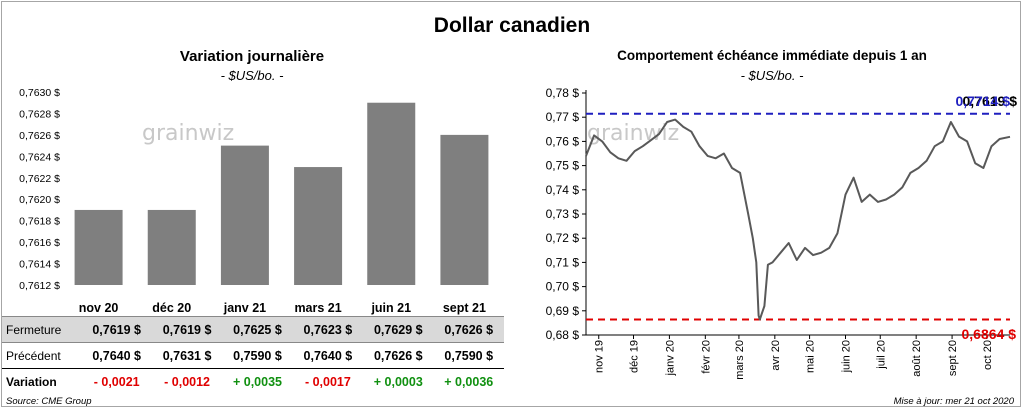  Describe the element at coordinates (257, 381) in the screenshot. I see `table-cell: + 0,0035` at that location.